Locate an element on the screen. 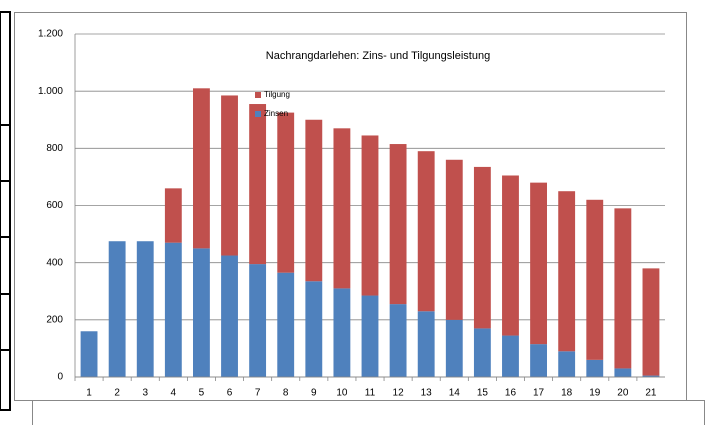 The height and width of the screenshot is (425, 721). y-tick-label: 800 is located at coordinates (54, 148).